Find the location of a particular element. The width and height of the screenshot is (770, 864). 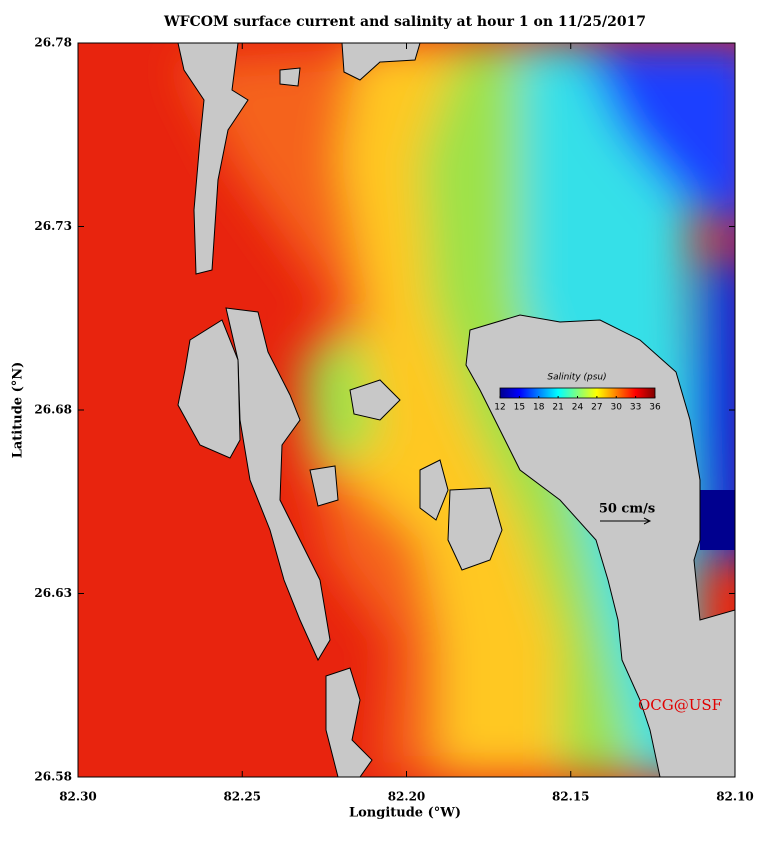

y-tick-label: 26.58 is located at coordinates (53, 777).